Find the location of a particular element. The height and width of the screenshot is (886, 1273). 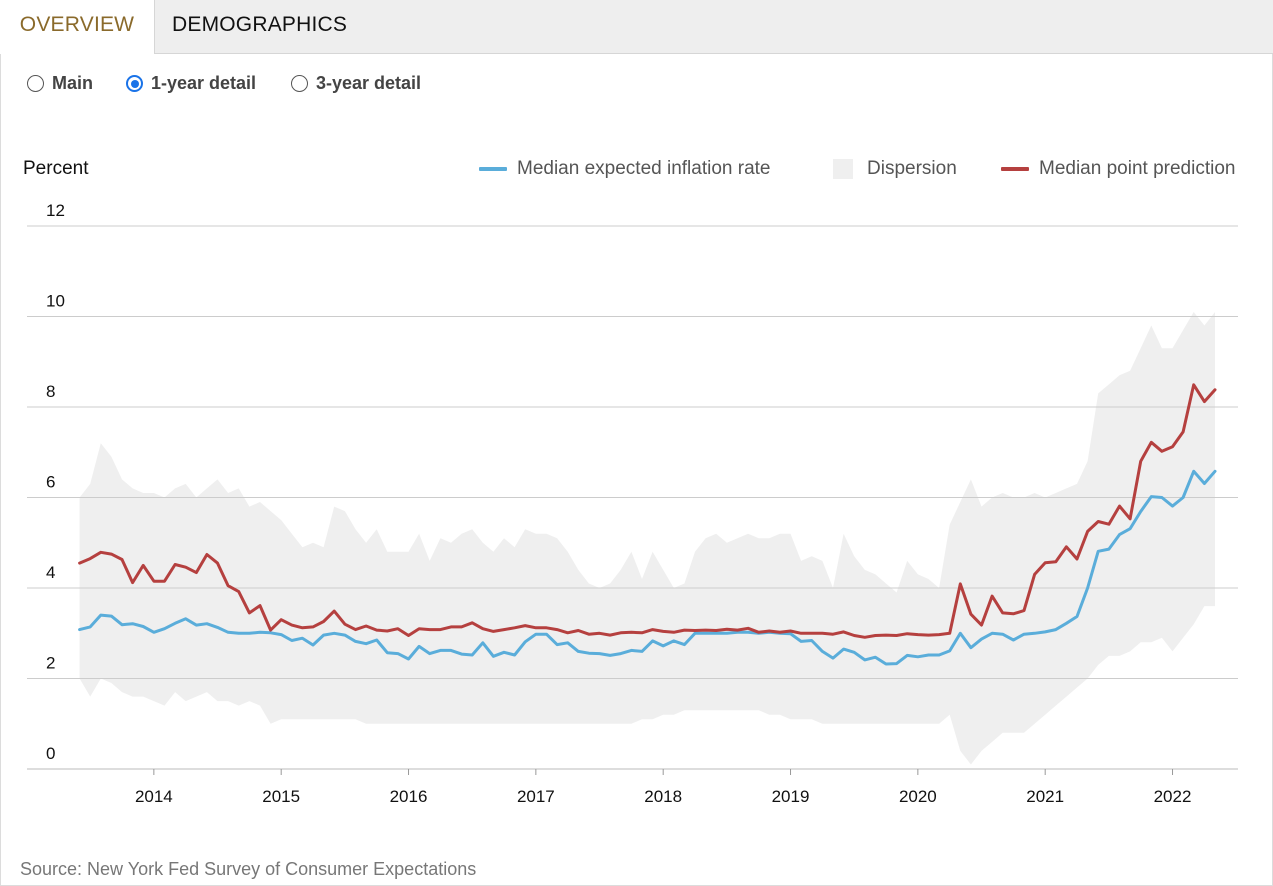

x-tick-label: 2014 is located at coordinates (154, 796).